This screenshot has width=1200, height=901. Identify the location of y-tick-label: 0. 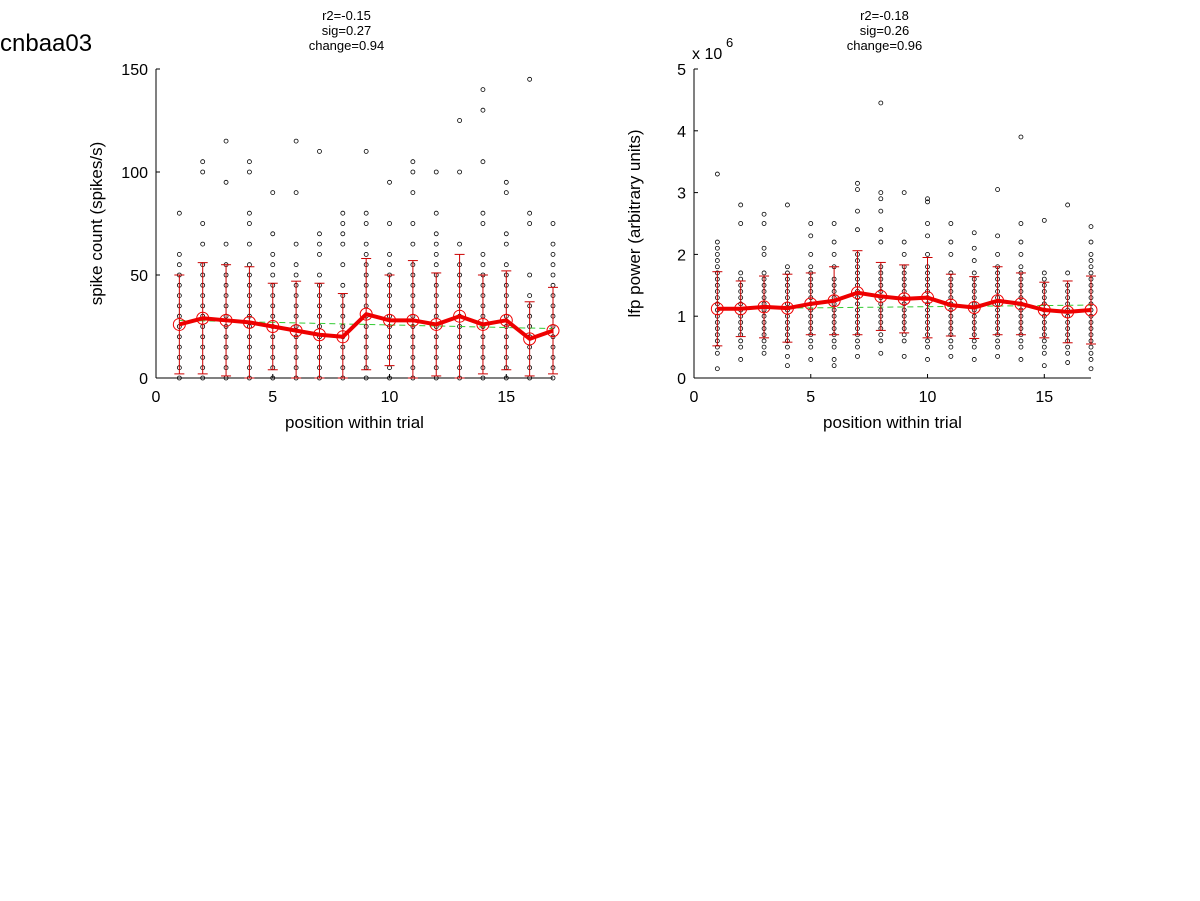
(143, 379).